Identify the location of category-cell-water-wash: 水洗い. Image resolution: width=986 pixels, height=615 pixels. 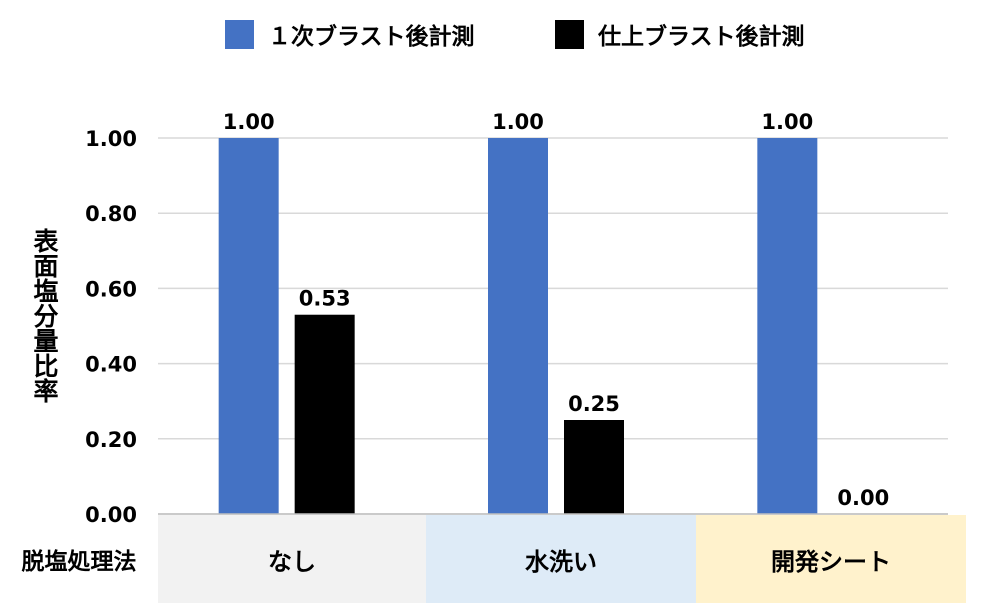
(561, 559).